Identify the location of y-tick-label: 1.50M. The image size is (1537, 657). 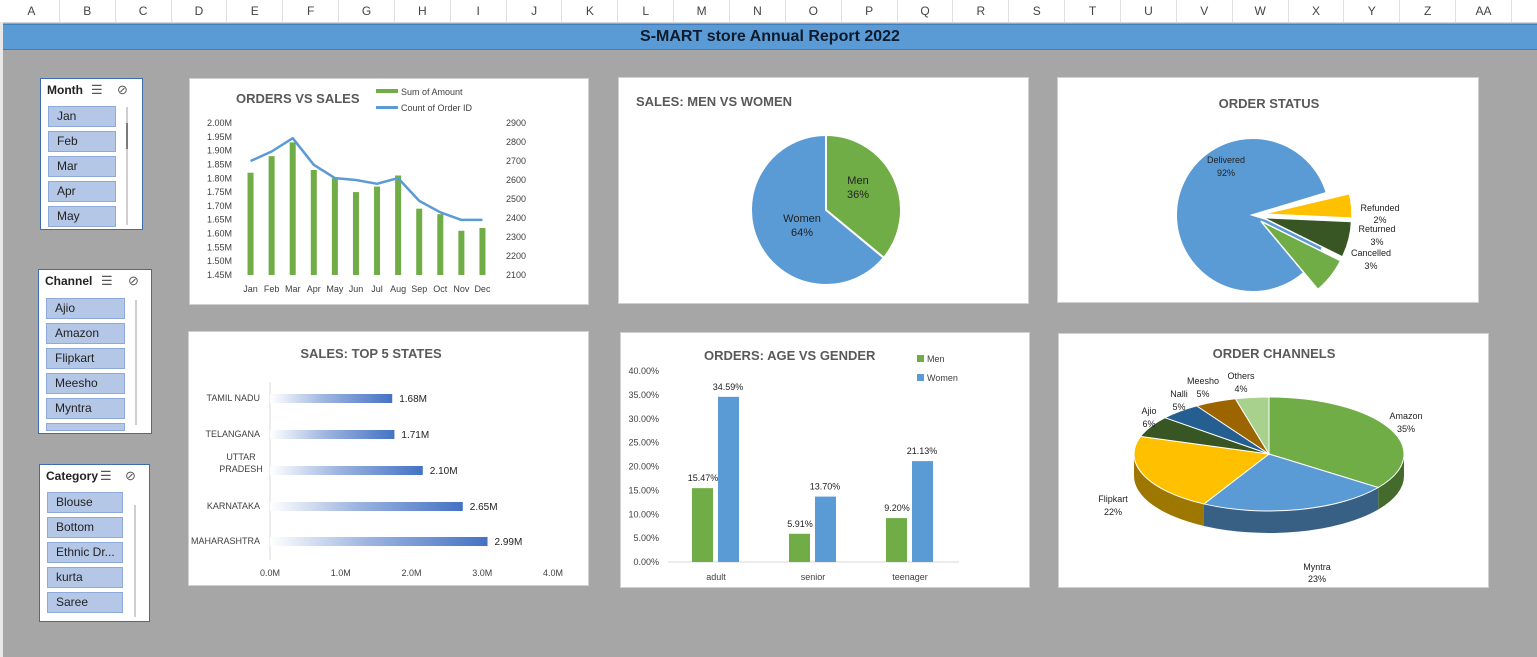
(219, 261).